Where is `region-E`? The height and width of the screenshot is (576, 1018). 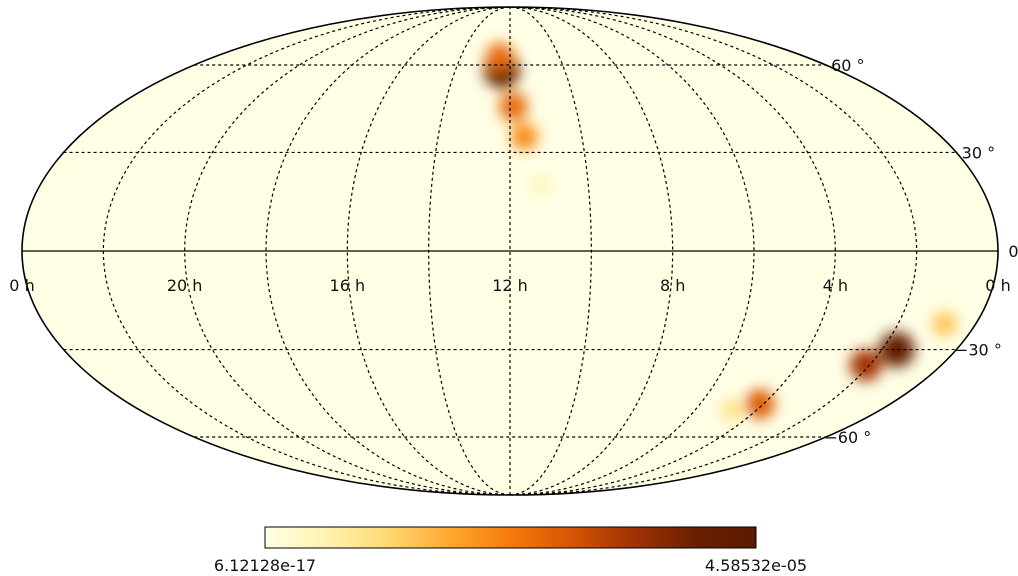 region-E is located at coordinates (541, 184).